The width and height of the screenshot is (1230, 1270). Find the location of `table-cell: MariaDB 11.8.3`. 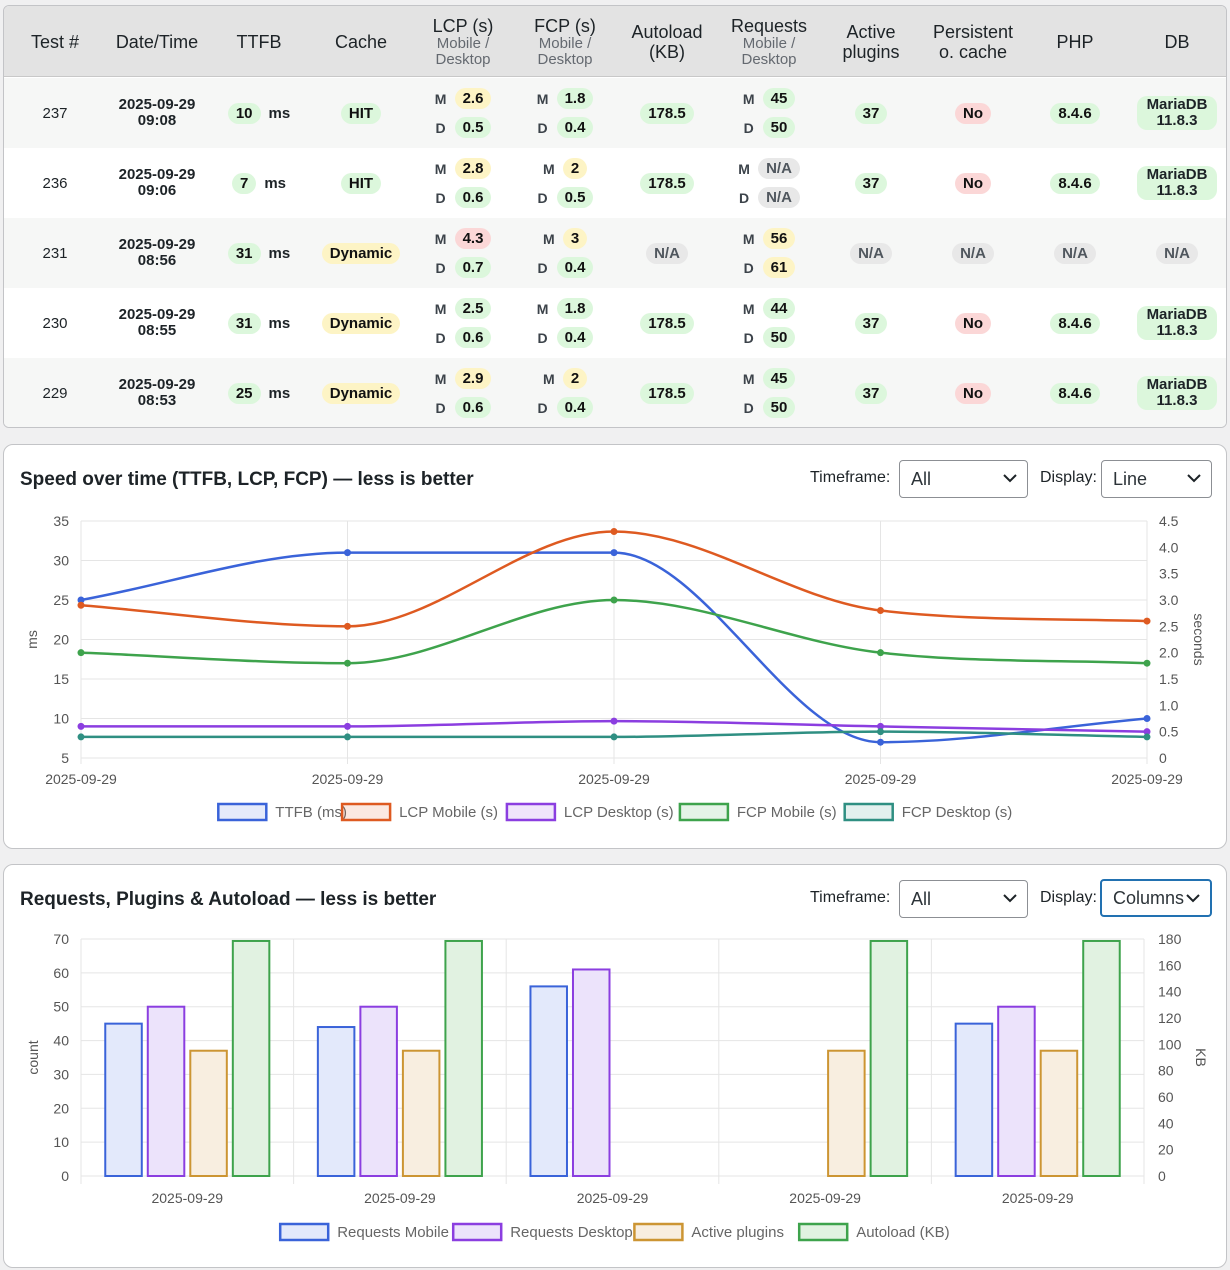

table-cell: MariaDB 11.8.3 is located at coordinates (1176, 323).